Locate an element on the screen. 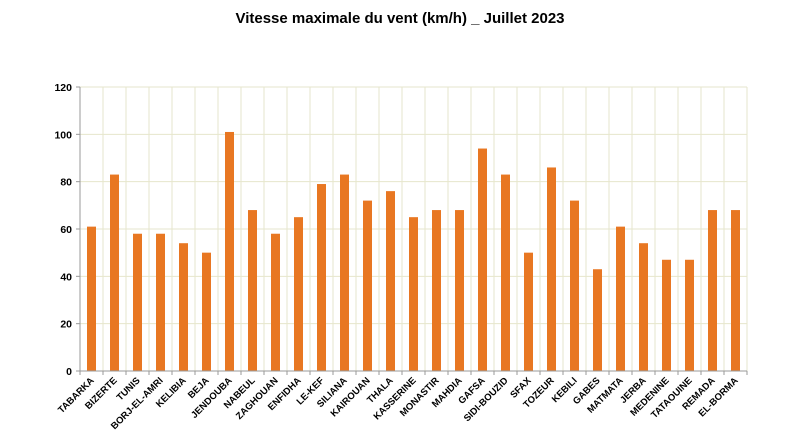 This screenshot has width=800, height=445. bar-kelibia is located at coordinates (183, 307).